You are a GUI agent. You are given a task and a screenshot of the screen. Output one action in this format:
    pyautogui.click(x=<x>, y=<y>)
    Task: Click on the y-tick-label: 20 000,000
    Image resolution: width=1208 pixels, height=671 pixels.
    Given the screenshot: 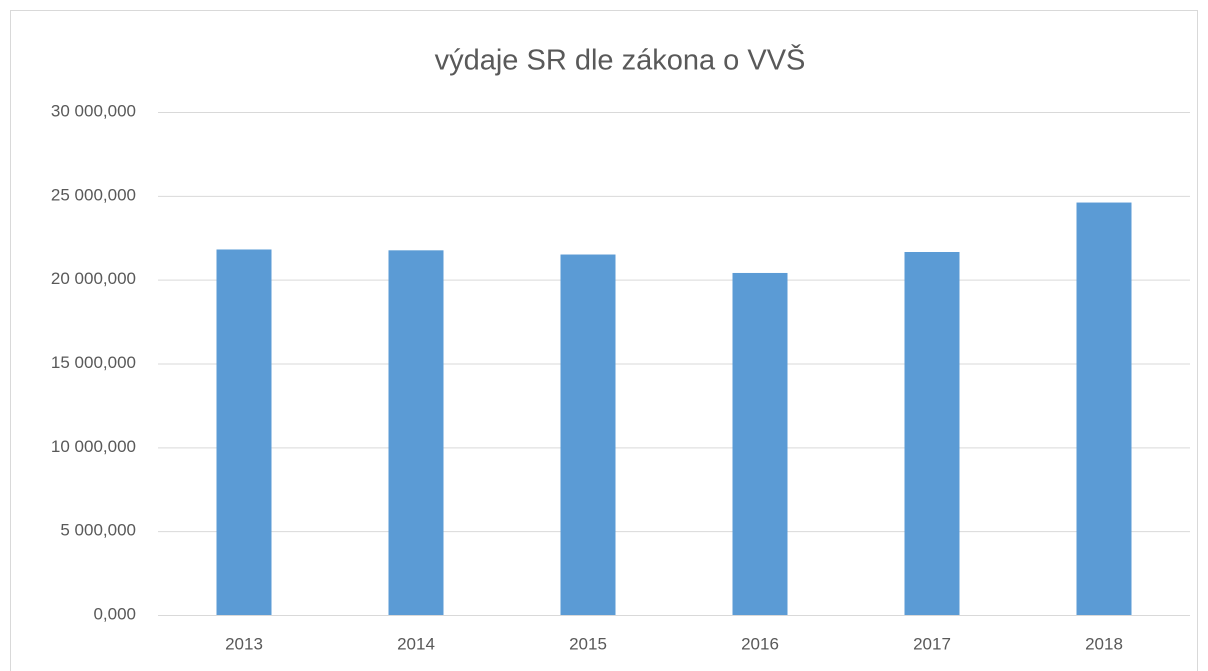 What is the action you would take?
    pyautogui.click(x=93, y=278)
    